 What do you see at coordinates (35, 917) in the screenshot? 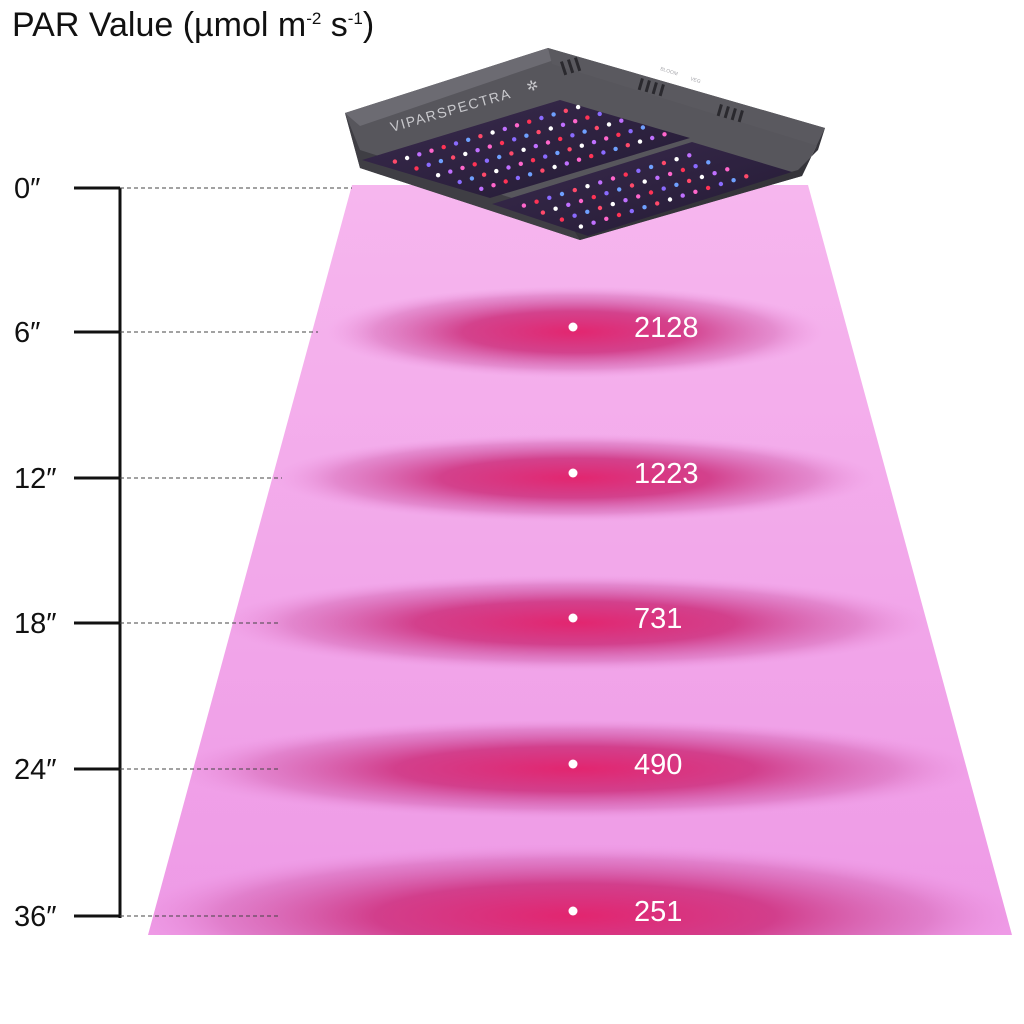
I see `height-label: 36″` at bounding box center [35, 917].